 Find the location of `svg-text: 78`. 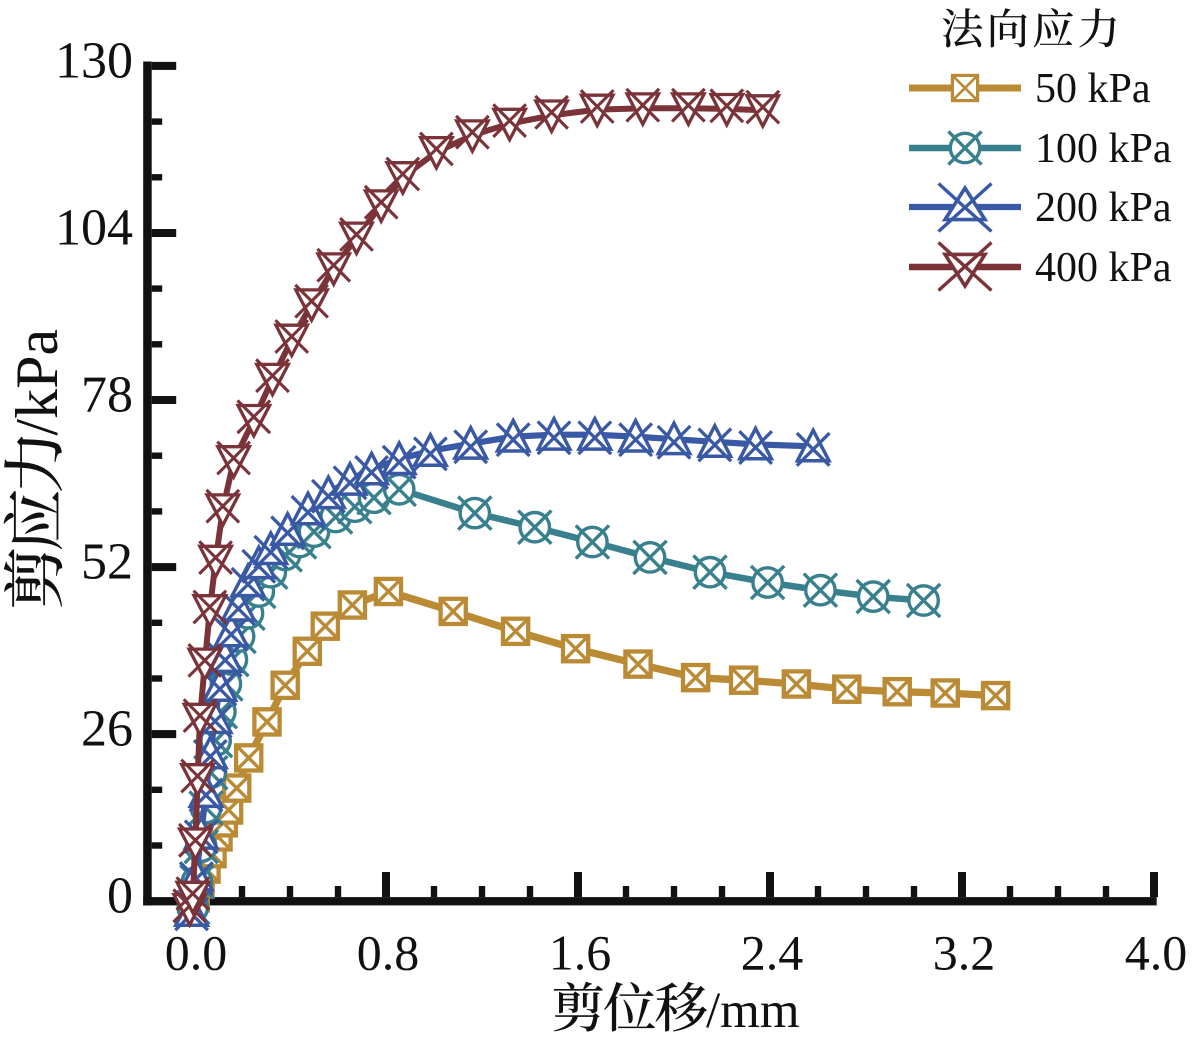

svg-text: 78 is located at coordinates (107, 395).